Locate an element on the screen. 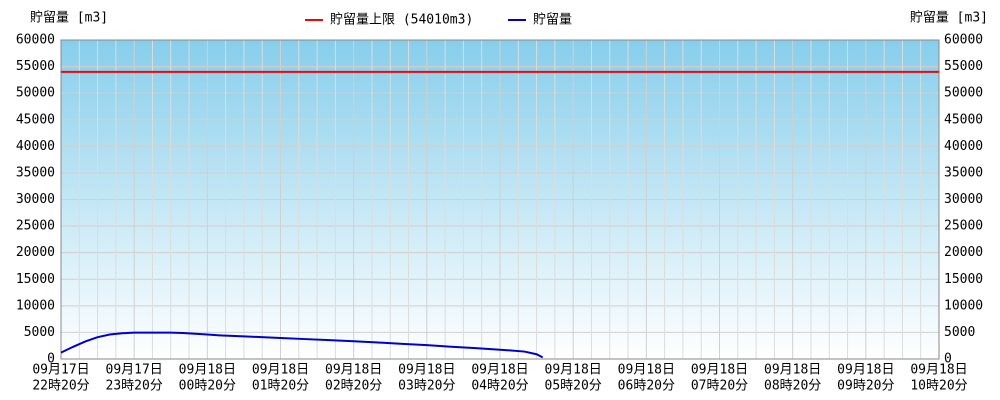  x-tick-label: 09時20分 is located at coordinates (865, 386).